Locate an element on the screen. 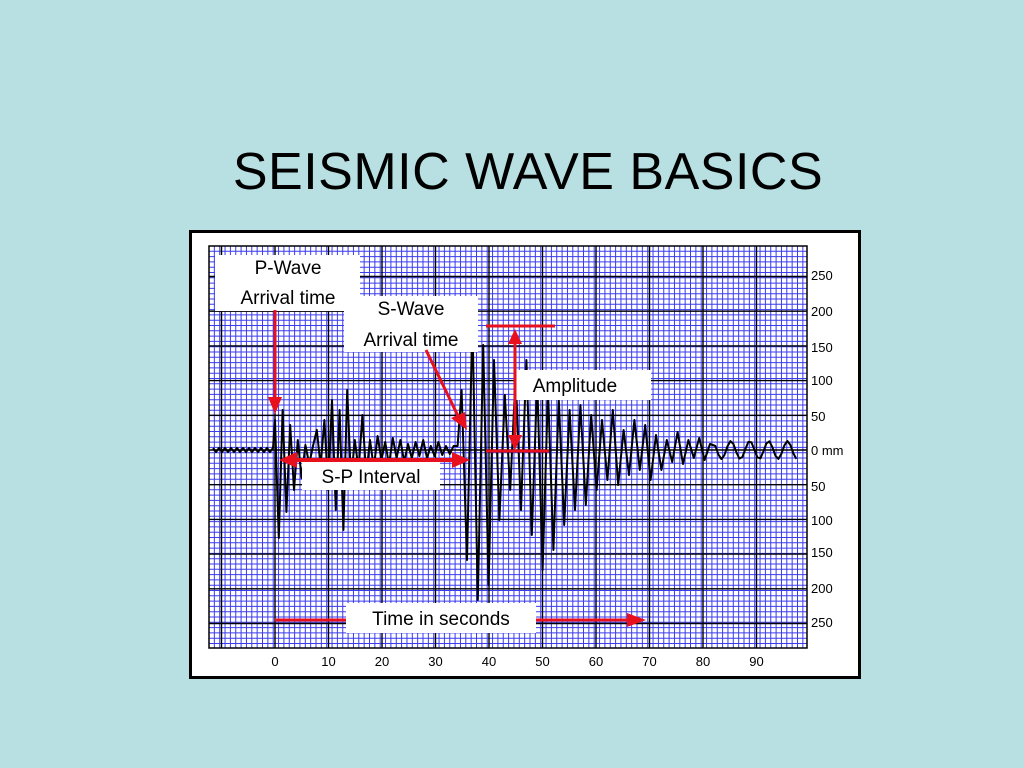  p-wave-label-line2: Arrival time is located at coordinates (287, 298).